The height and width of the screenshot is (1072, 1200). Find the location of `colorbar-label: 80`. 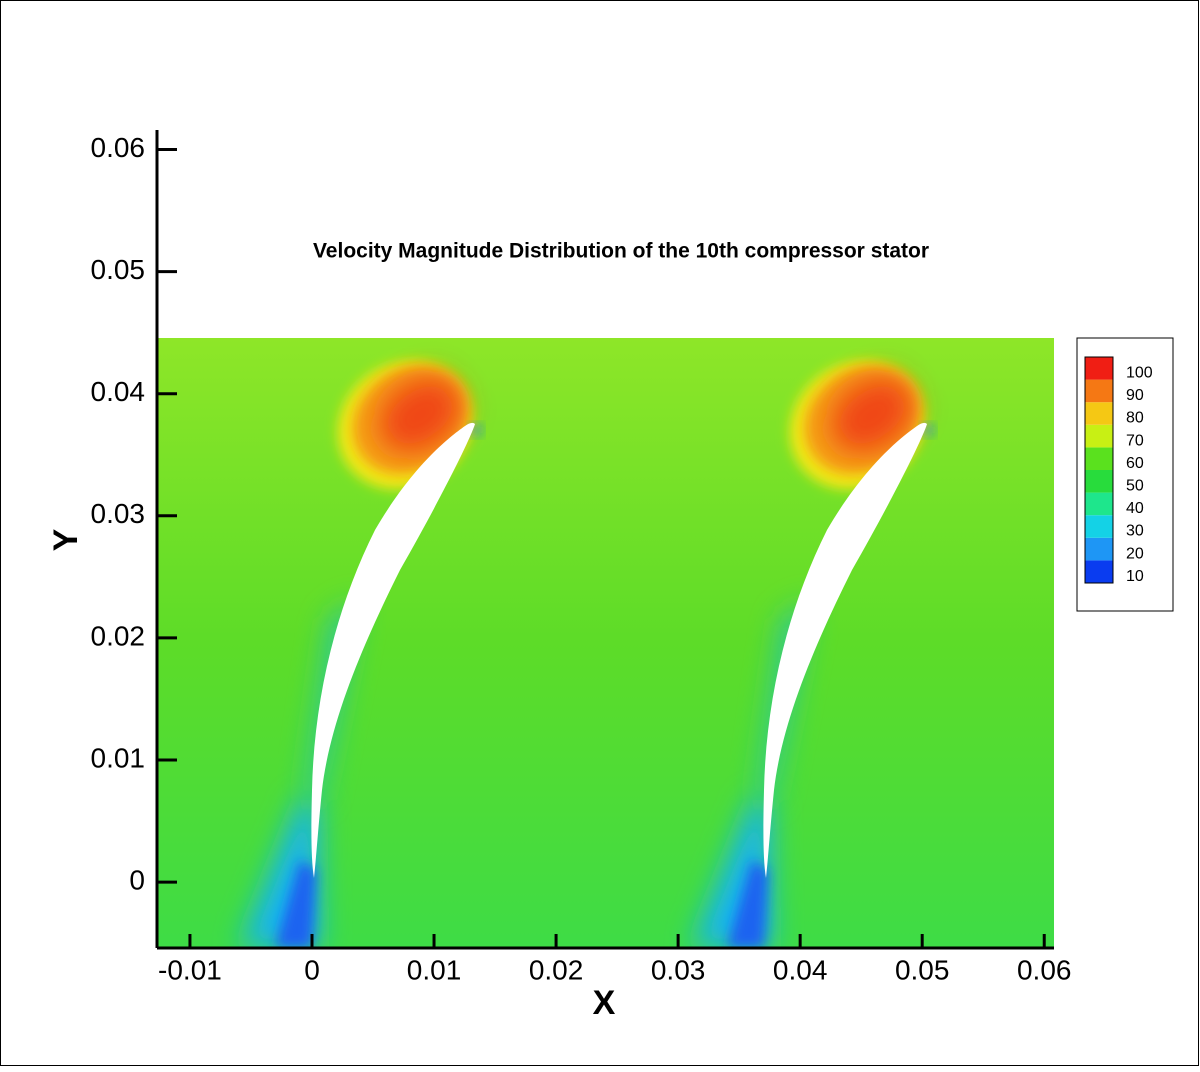

colorbar-label: 80 is located at coordinates (1135, 418).